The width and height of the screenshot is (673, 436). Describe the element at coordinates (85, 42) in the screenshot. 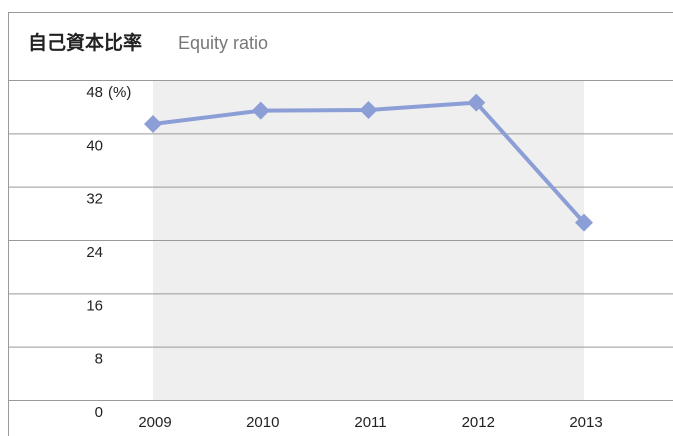

I see `chart-title: 自己資本比率` at that location.